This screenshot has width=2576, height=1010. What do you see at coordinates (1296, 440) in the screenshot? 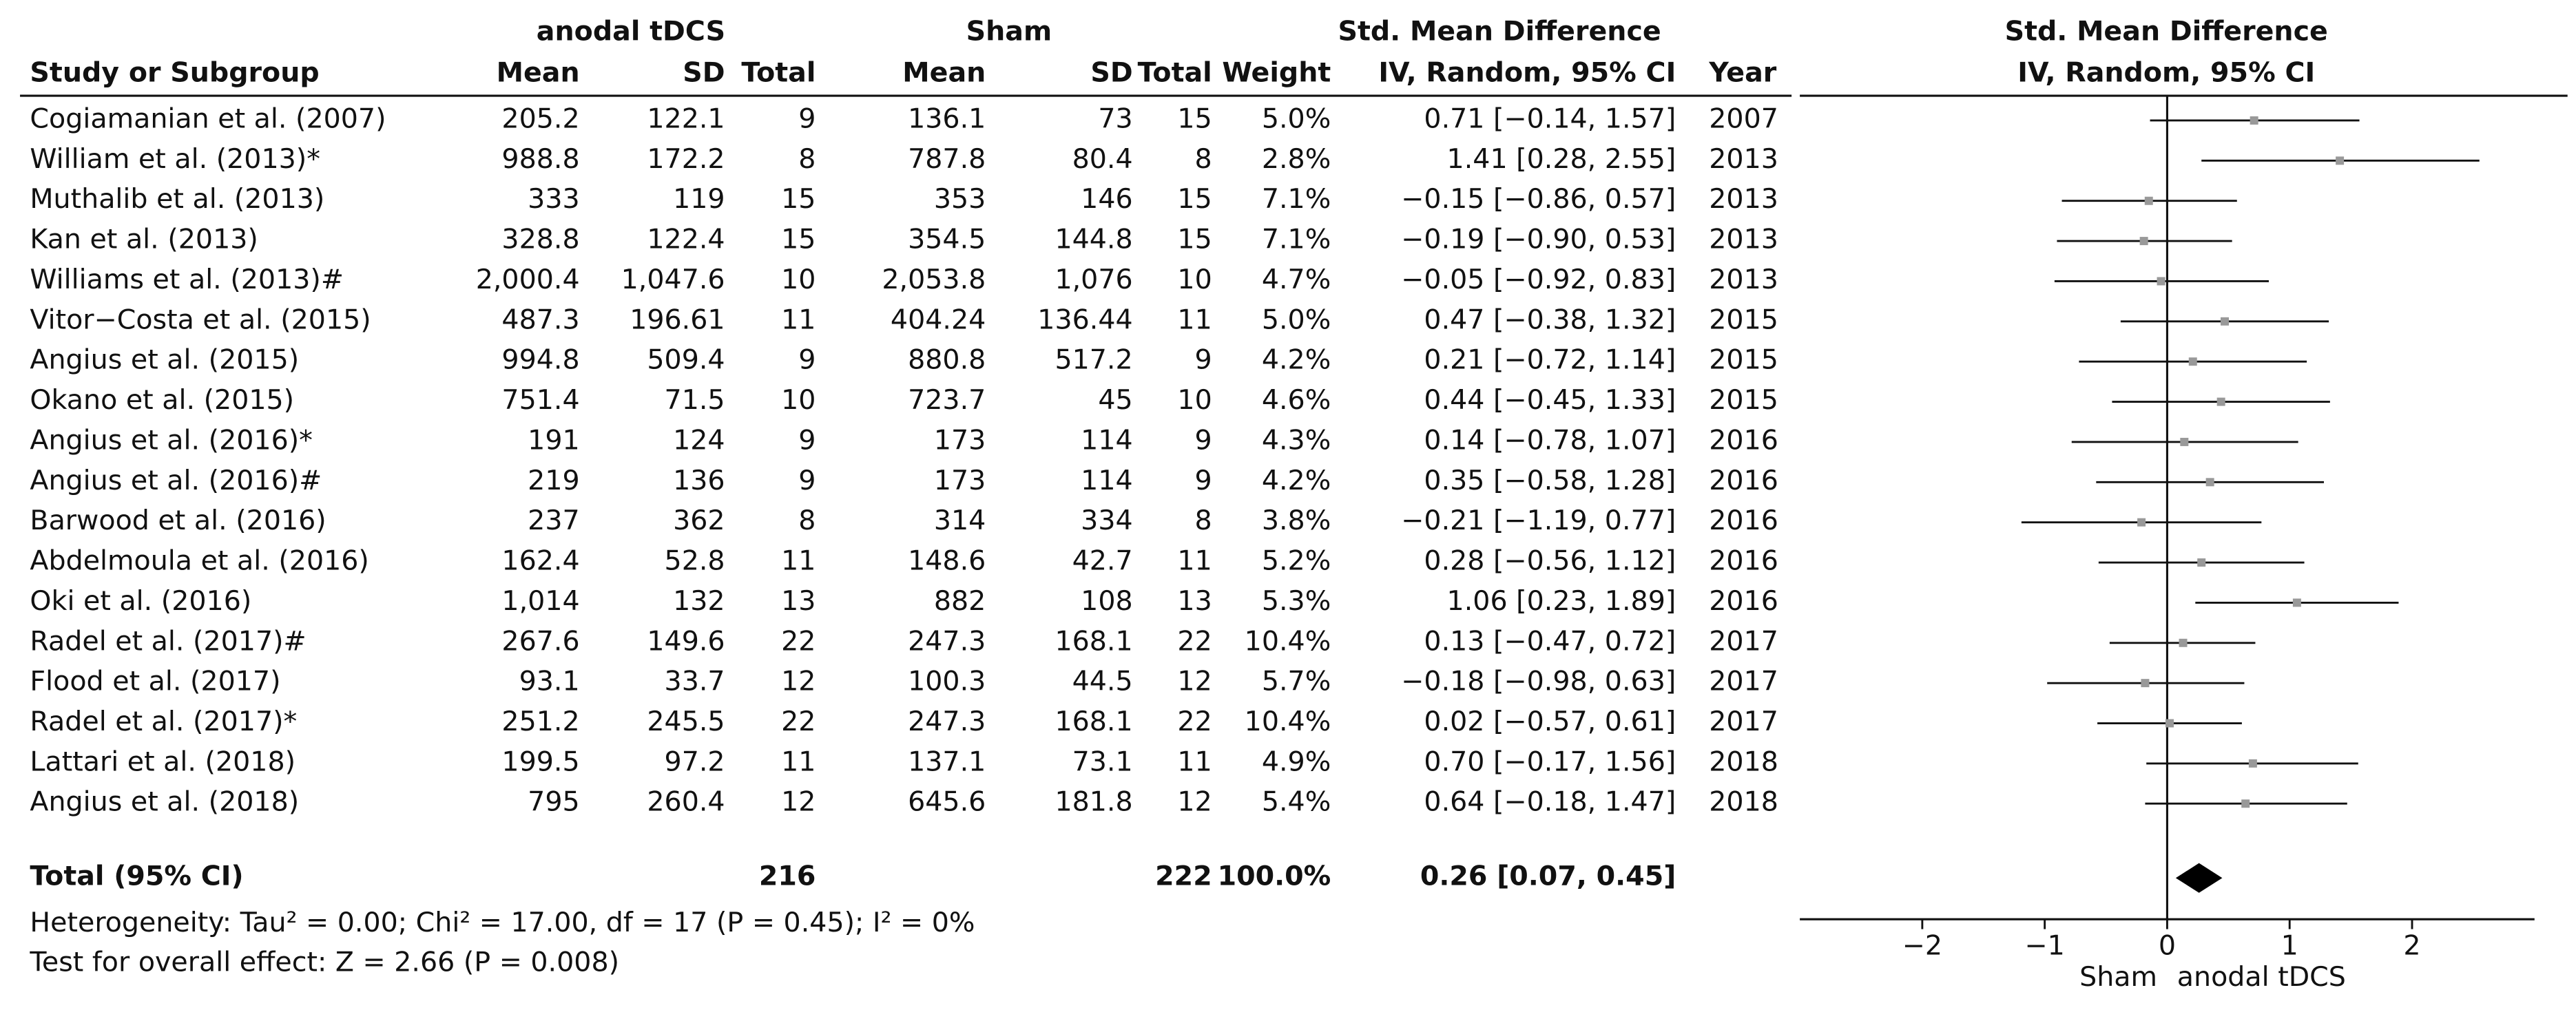
I see `table-cell: 4.3%` at bounding box center [1296, 440].